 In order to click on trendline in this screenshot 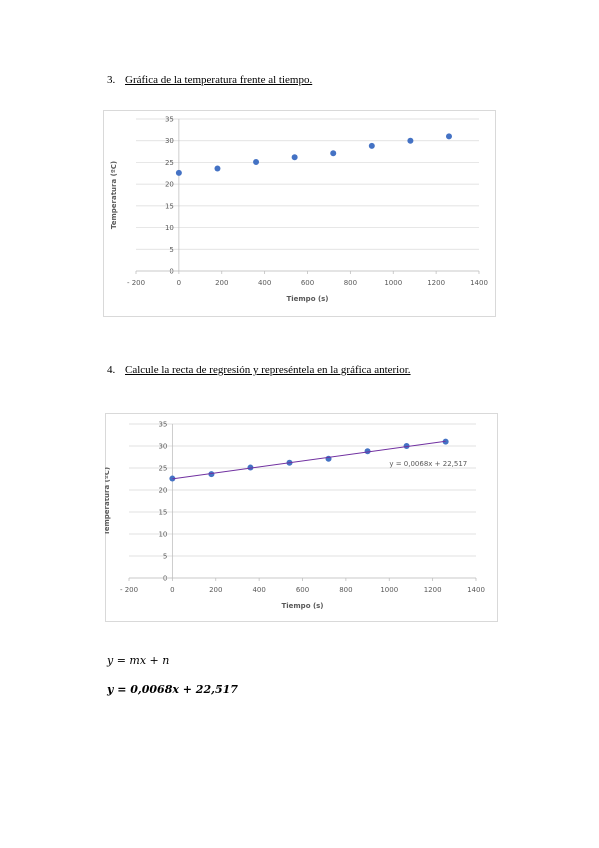, I will do `click(309, 460)`.